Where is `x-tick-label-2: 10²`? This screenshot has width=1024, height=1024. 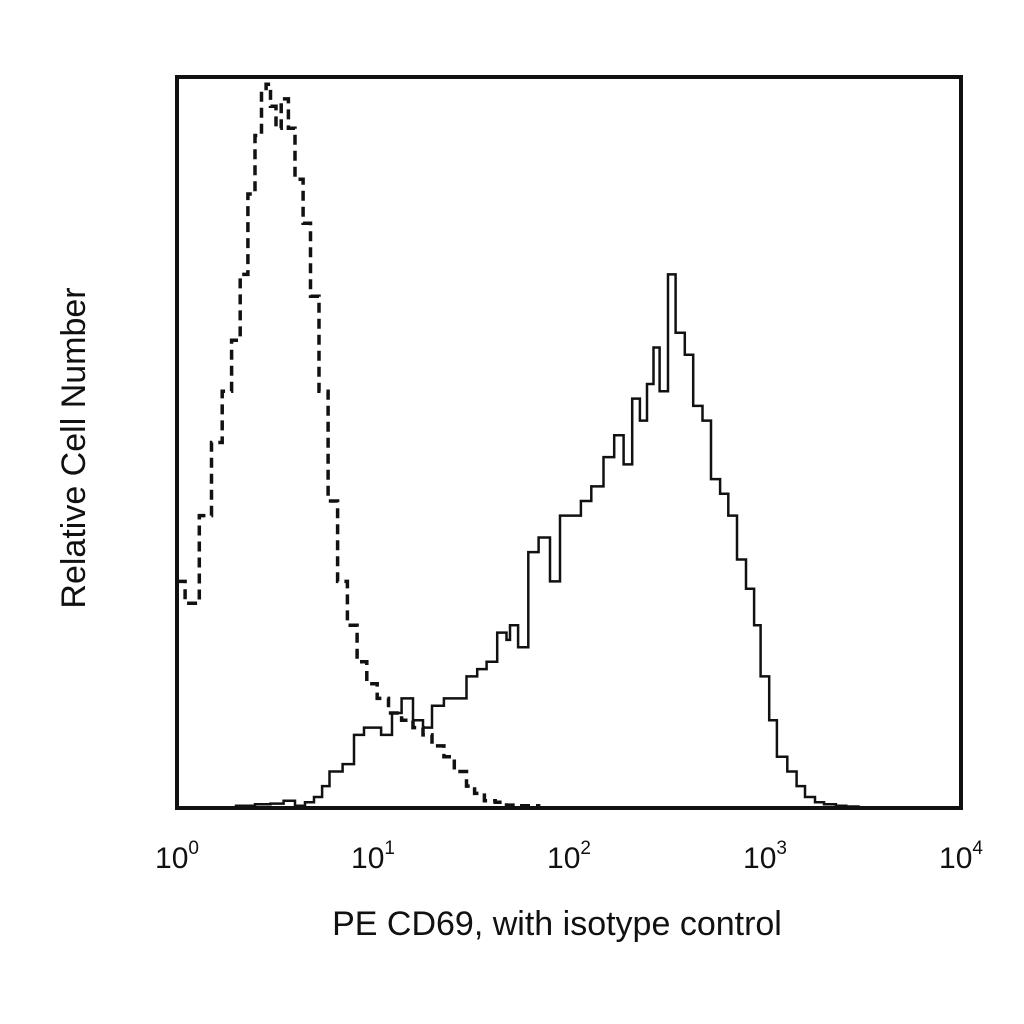 x-tick-label-2: 10² is located at coordinates (569, 856).